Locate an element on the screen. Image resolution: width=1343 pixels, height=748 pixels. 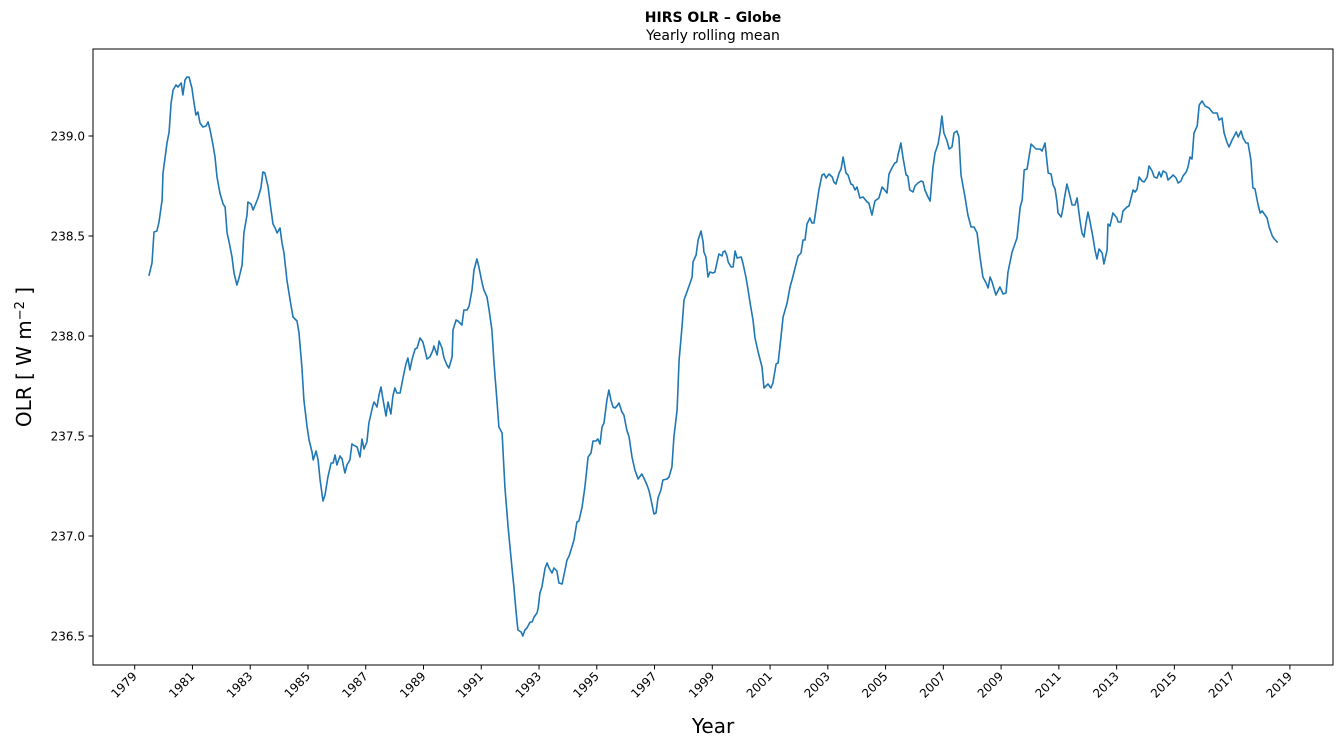
y-axis: 236.5 237.0 237.5 238.0 238.5 239.0 is located at coordinates (72, 387).